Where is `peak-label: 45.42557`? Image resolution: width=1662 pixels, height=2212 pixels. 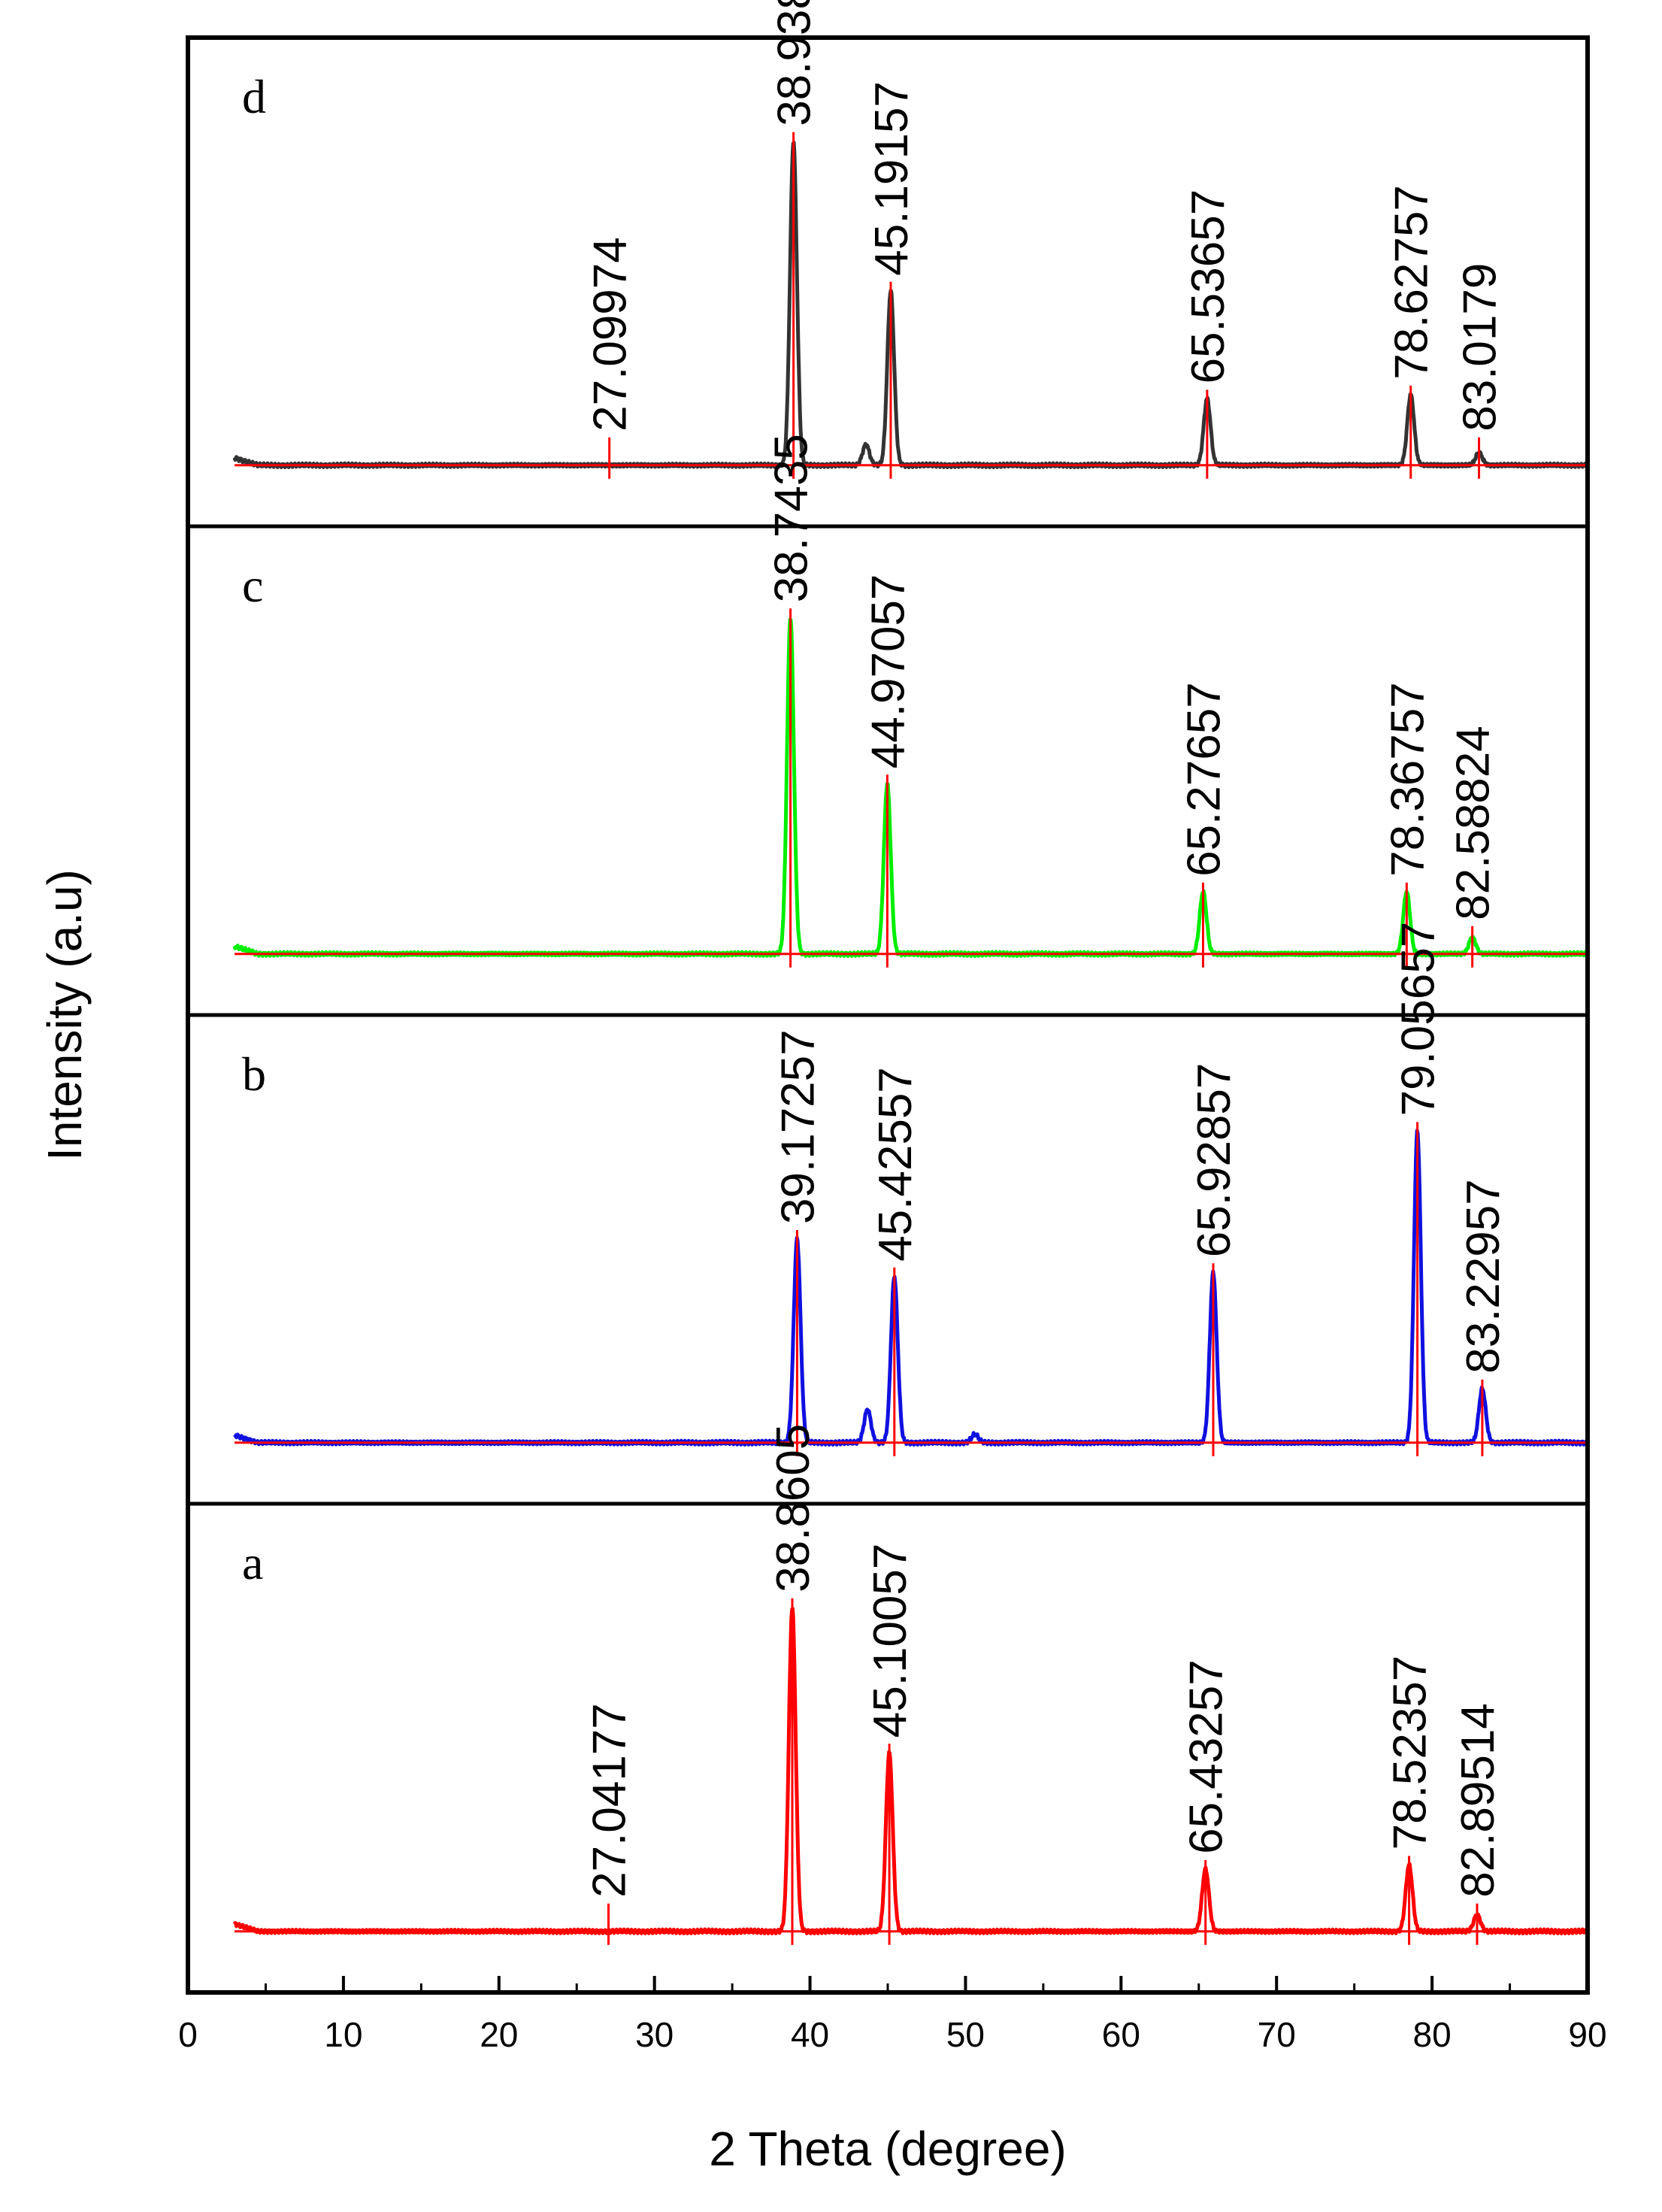 peak-label: 45.42557 is located at coordinates (896, 1165).